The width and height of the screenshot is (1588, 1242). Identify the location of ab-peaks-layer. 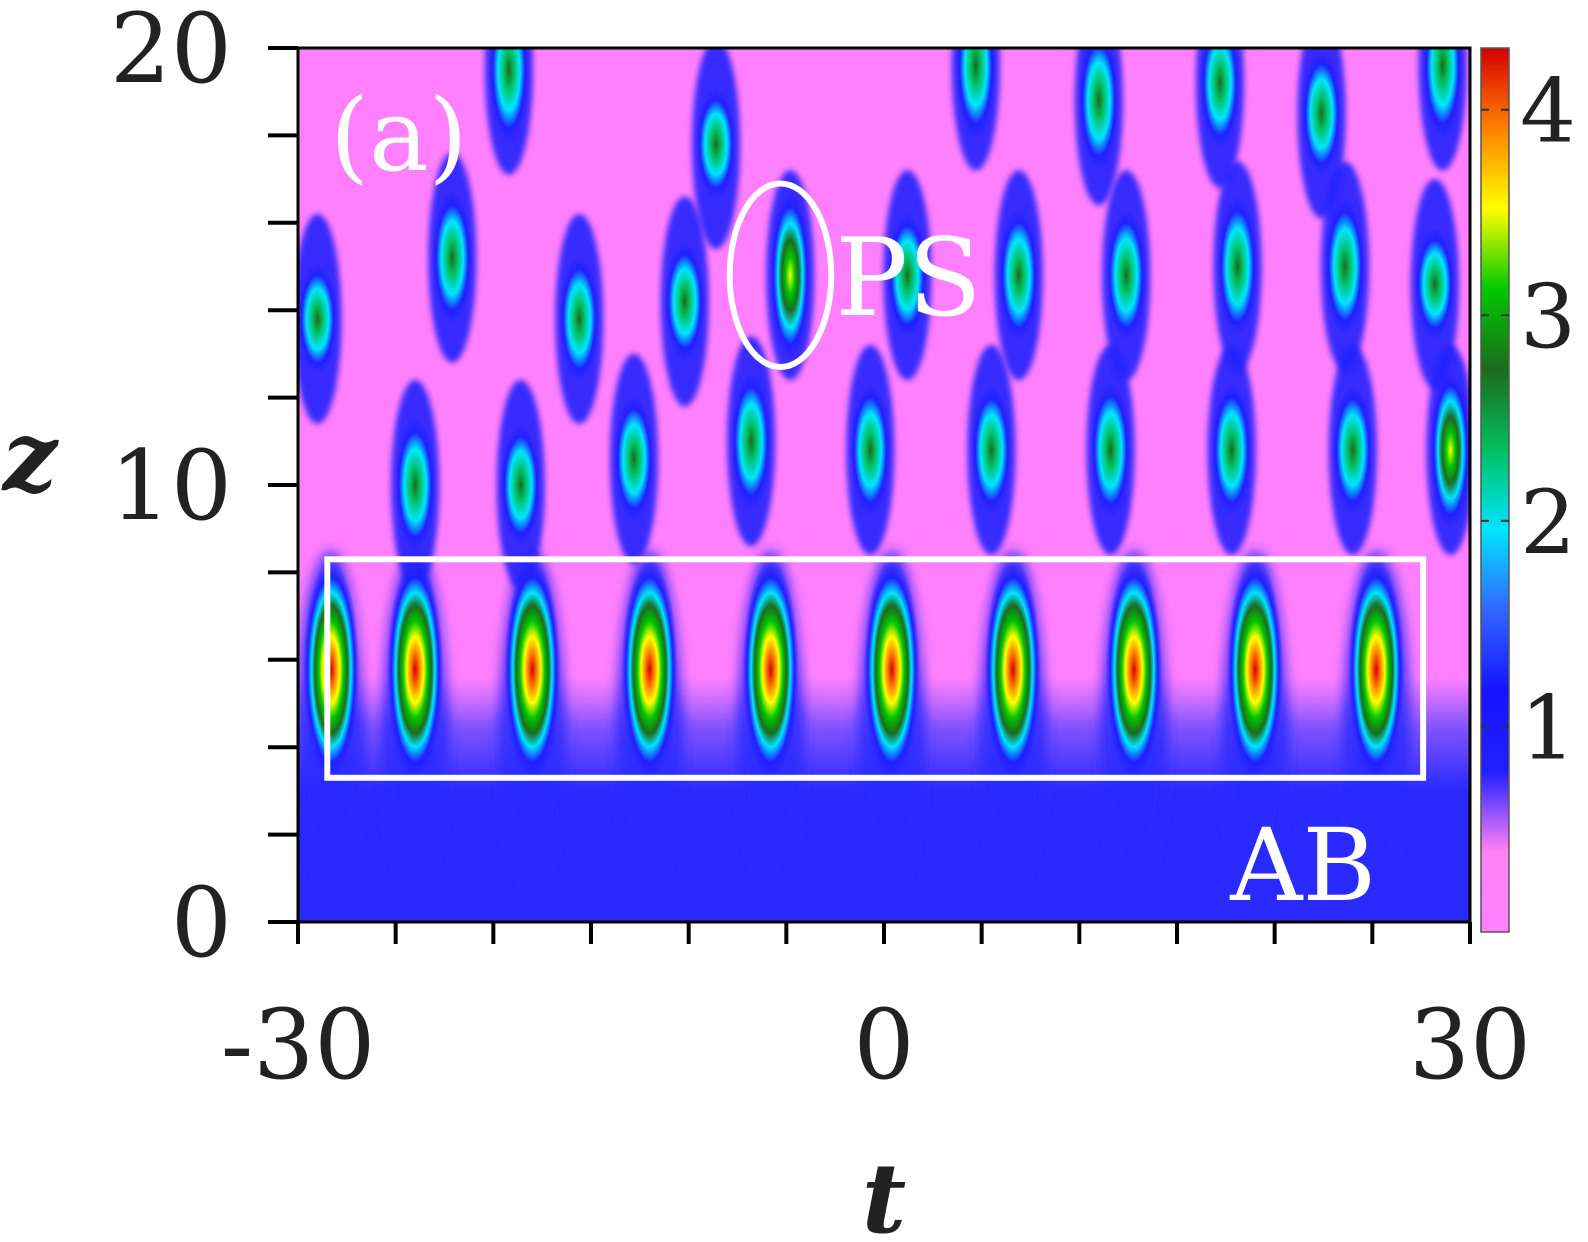
(854, 669).